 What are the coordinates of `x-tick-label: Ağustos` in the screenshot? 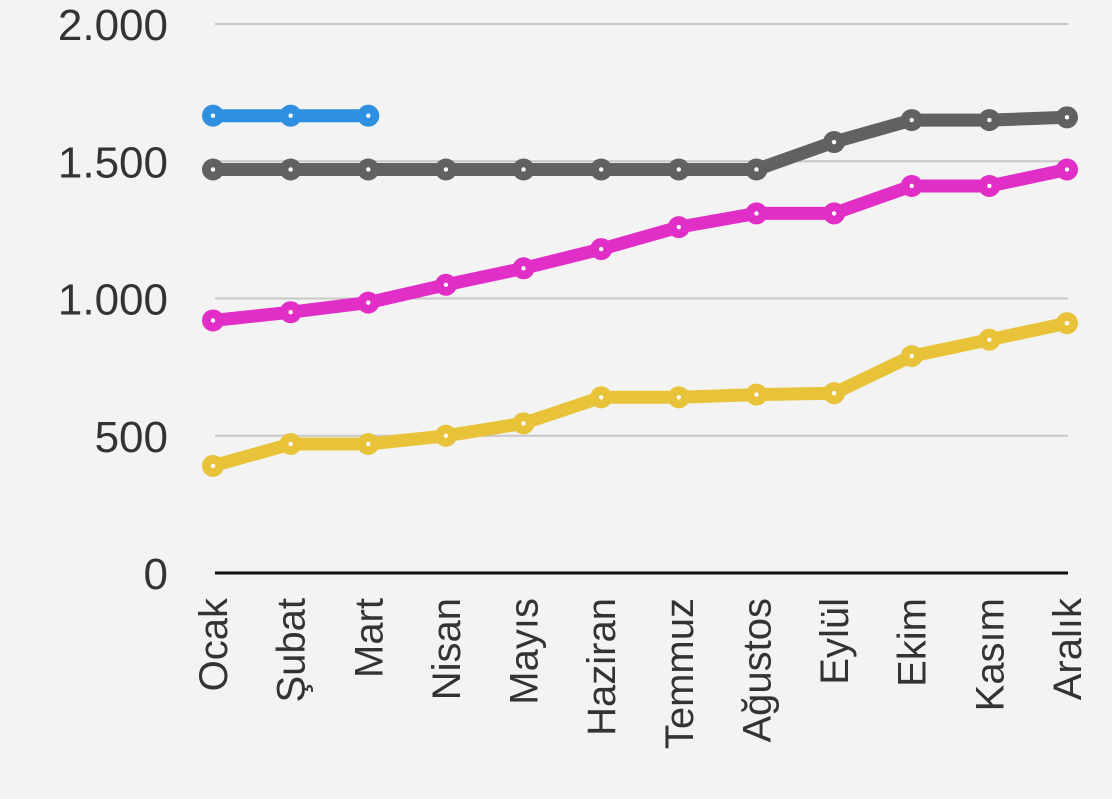 It's located at (757, 670).